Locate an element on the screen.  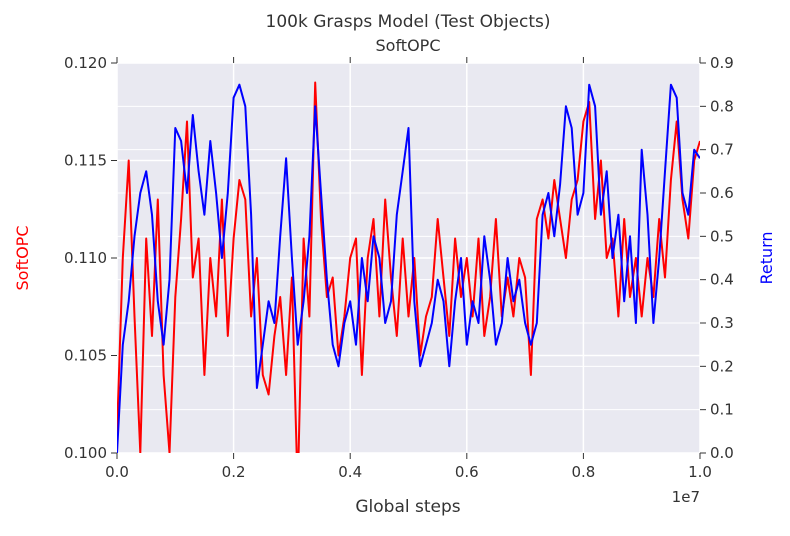
x-axis-scale-label: 1e7 is located at coordinates (686, 497).